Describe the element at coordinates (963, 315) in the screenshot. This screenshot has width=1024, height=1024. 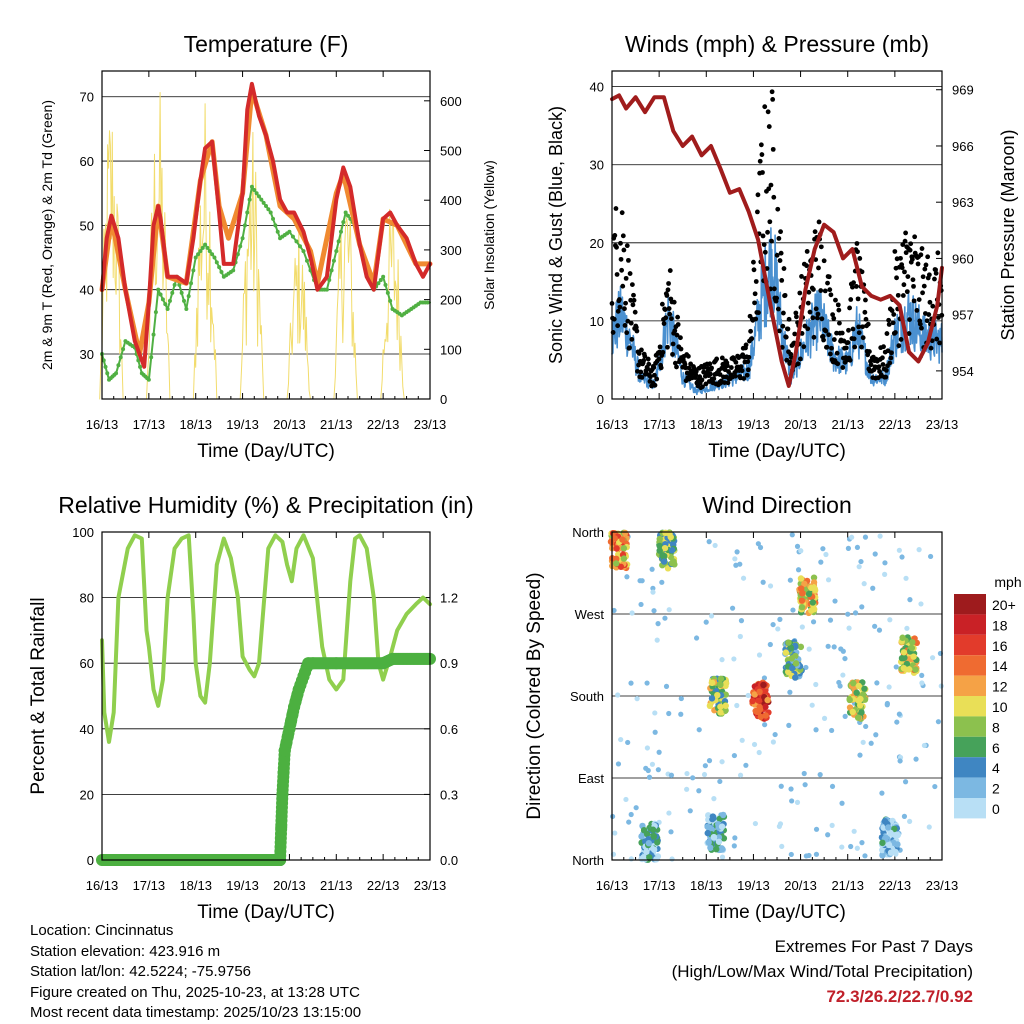
I see `winds-ytick-right-label: 957` at that location.